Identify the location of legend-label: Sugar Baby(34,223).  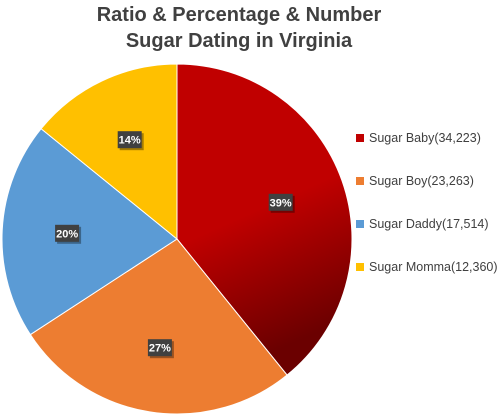
(425, 138).